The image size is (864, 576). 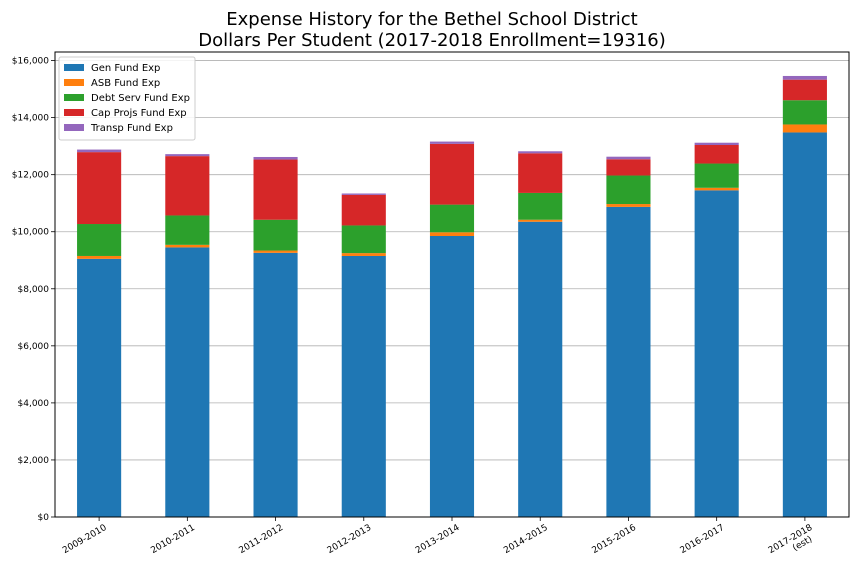 What do you see at coordinates (34, 290) in the screenshot?
I see `y-tick-label: $8,000` at bounding box center [34, 290].